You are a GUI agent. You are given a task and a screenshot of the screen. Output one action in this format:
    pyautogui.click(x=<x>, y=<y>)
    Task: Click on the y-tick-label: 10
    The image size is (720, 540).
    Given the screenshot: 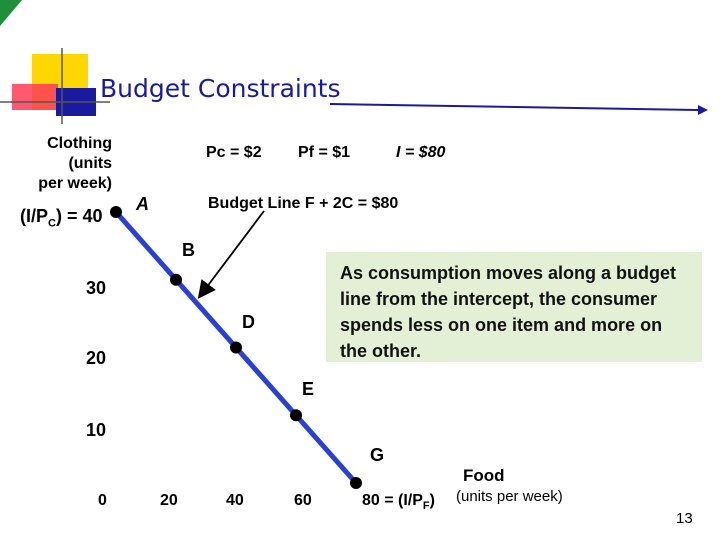 What is the action you would take?
    pyautogui.click(x=96, y=430)
    